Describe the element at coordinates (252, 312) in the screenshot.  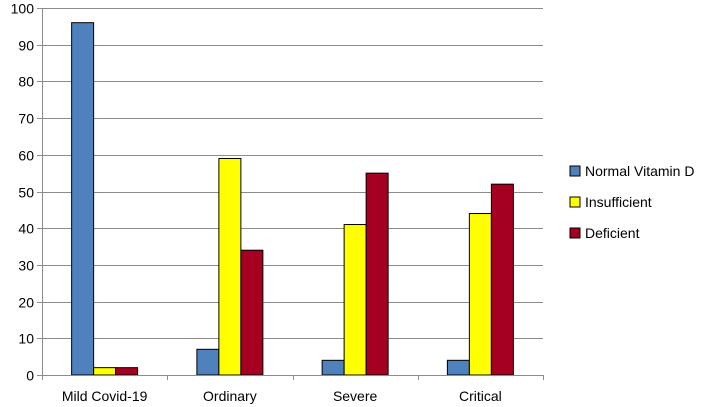
I see `bar-deficient-ordinary` at that location.